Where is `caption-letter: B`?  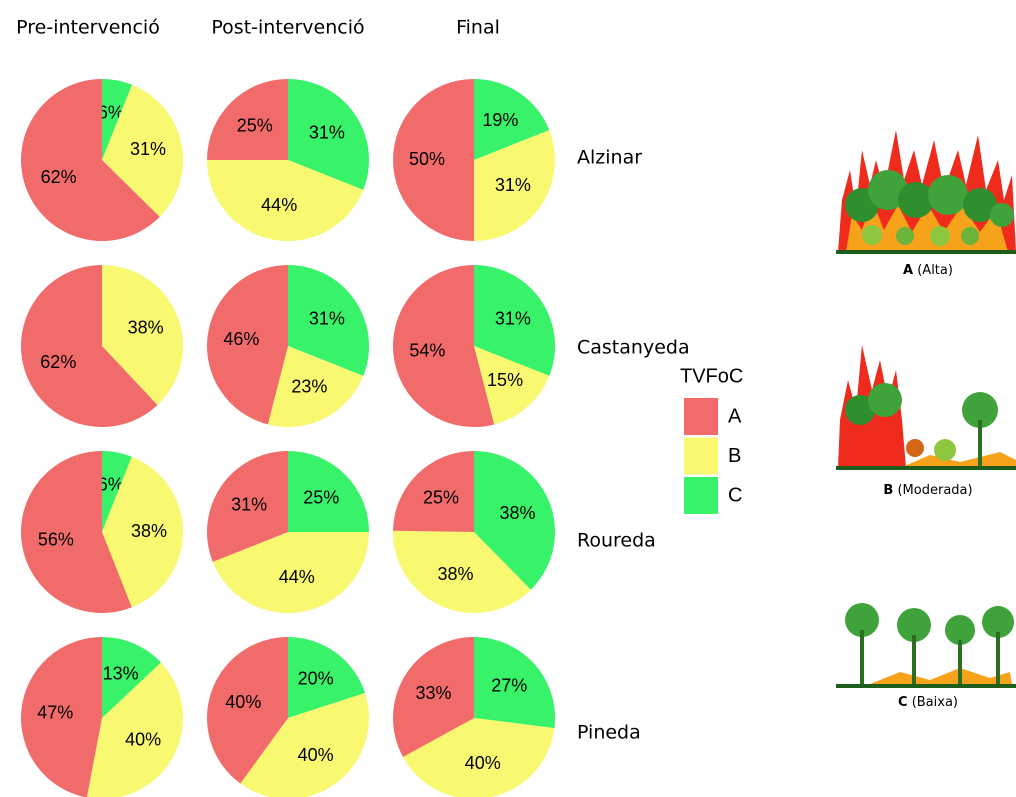 caption-letter: B is located at coordinates (888, 490).